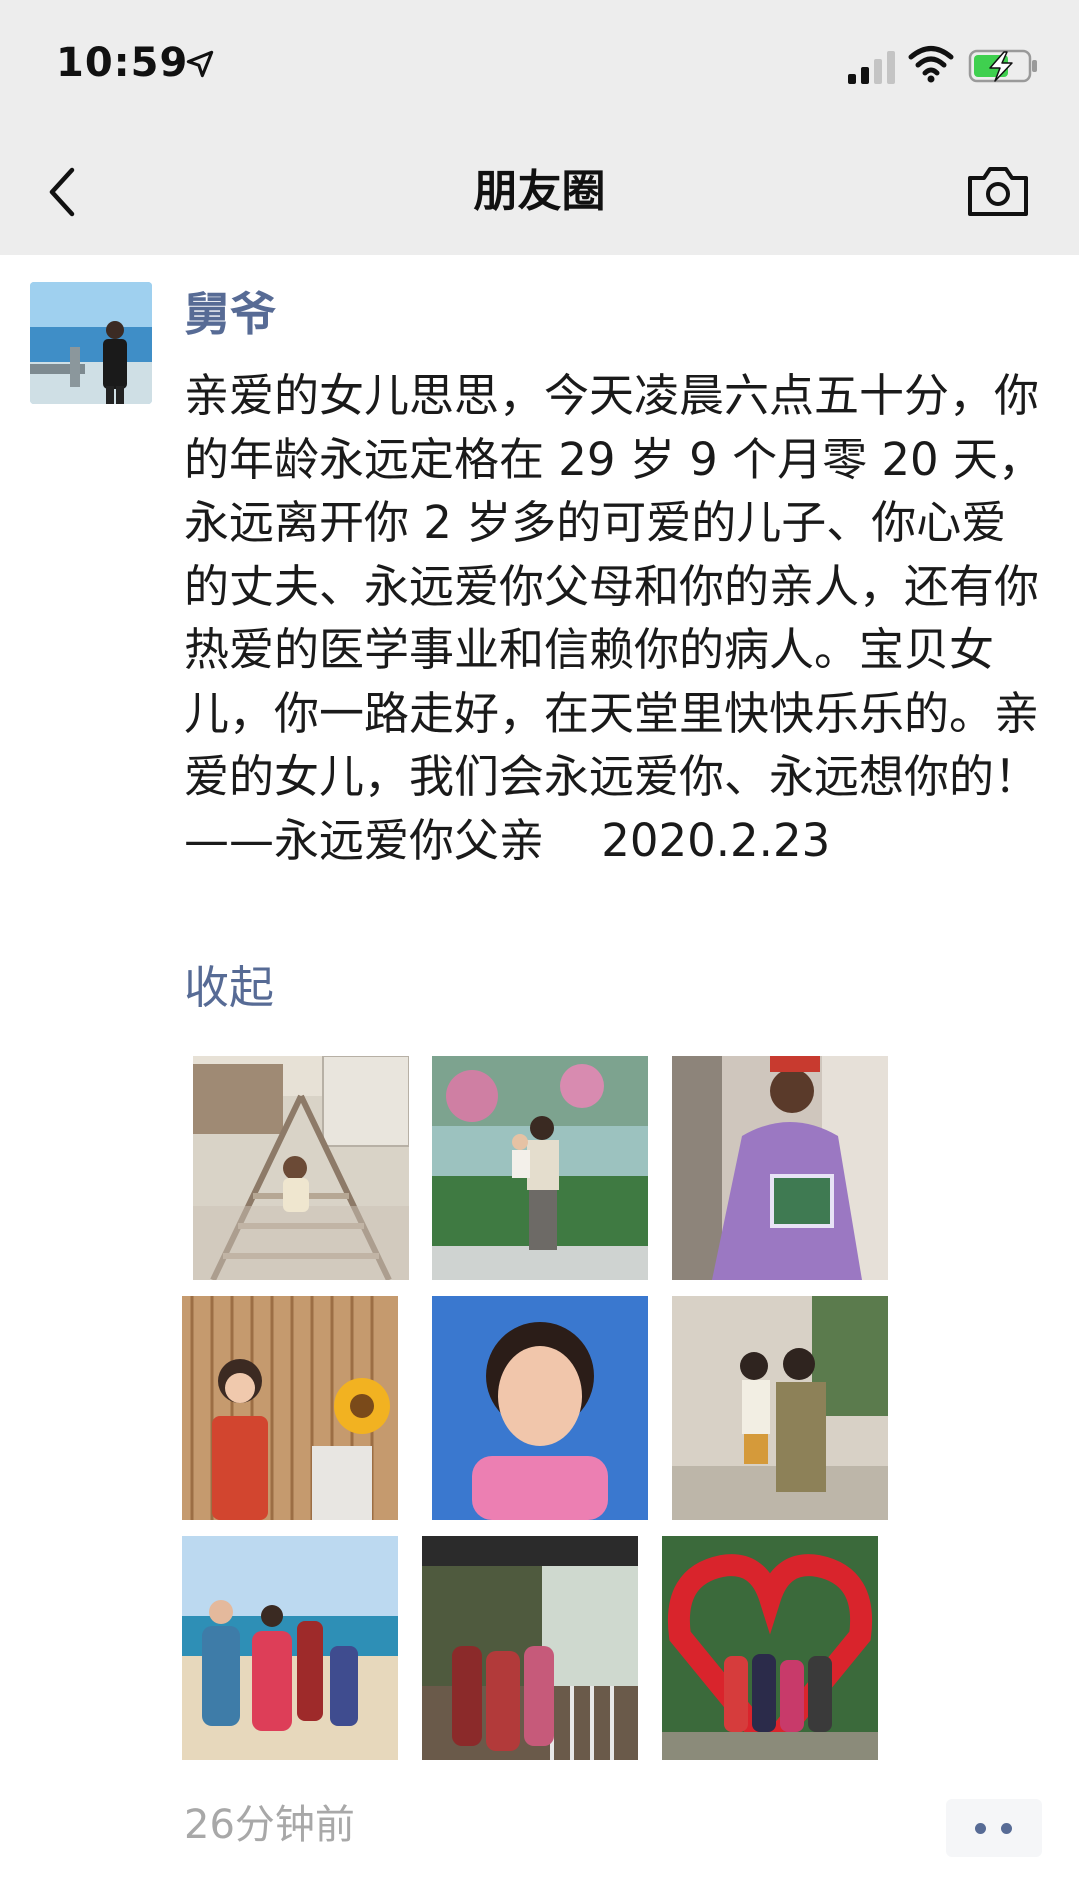 The height and width of the screenshot is (1881, 1079). Describe the element at coordinates (931, 64) in the screenshot. I see `wifi-icon` at that location.